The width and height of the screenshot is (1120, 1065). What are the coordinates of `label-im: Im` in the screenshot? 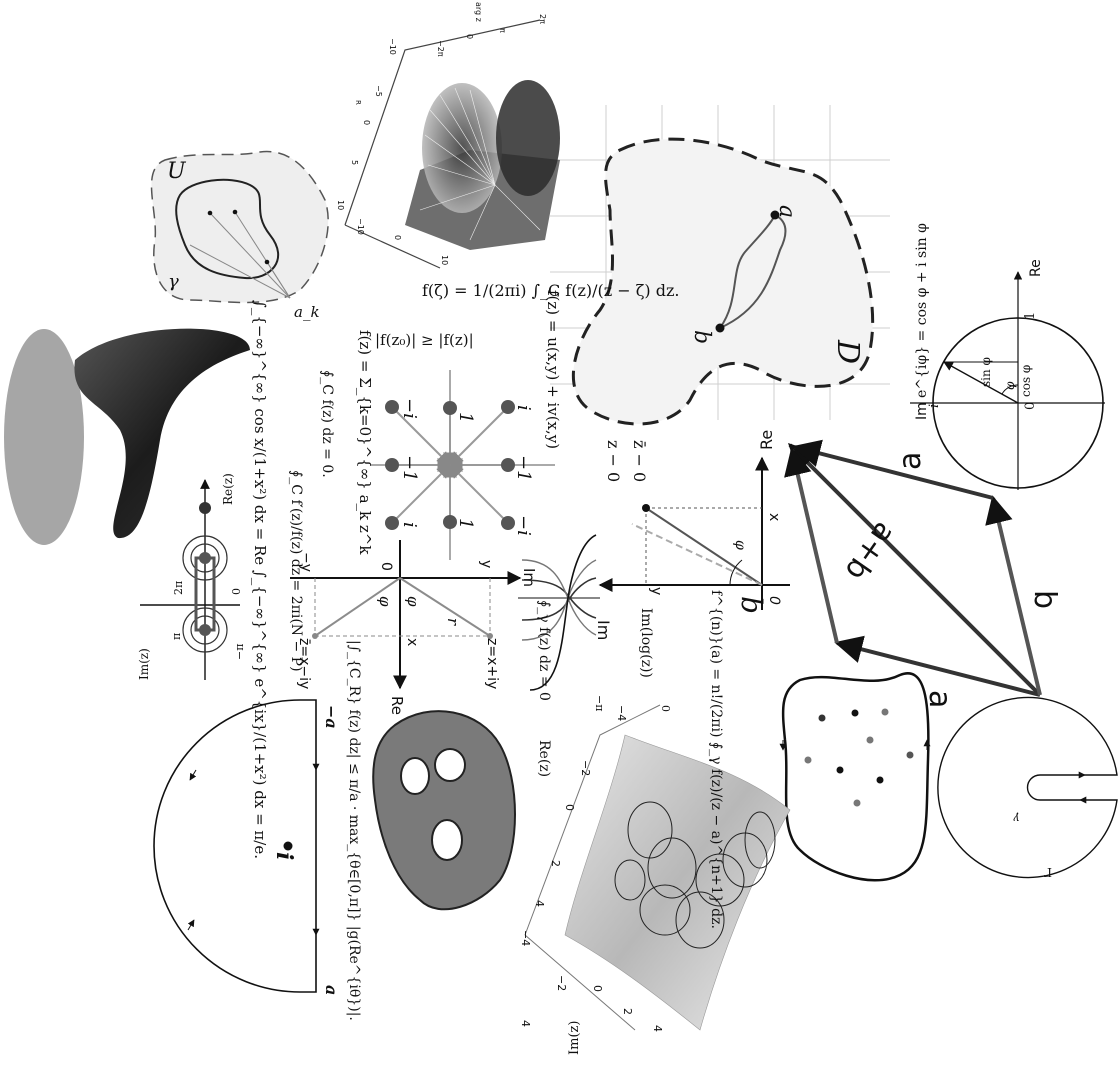 It's located at (922, 411).